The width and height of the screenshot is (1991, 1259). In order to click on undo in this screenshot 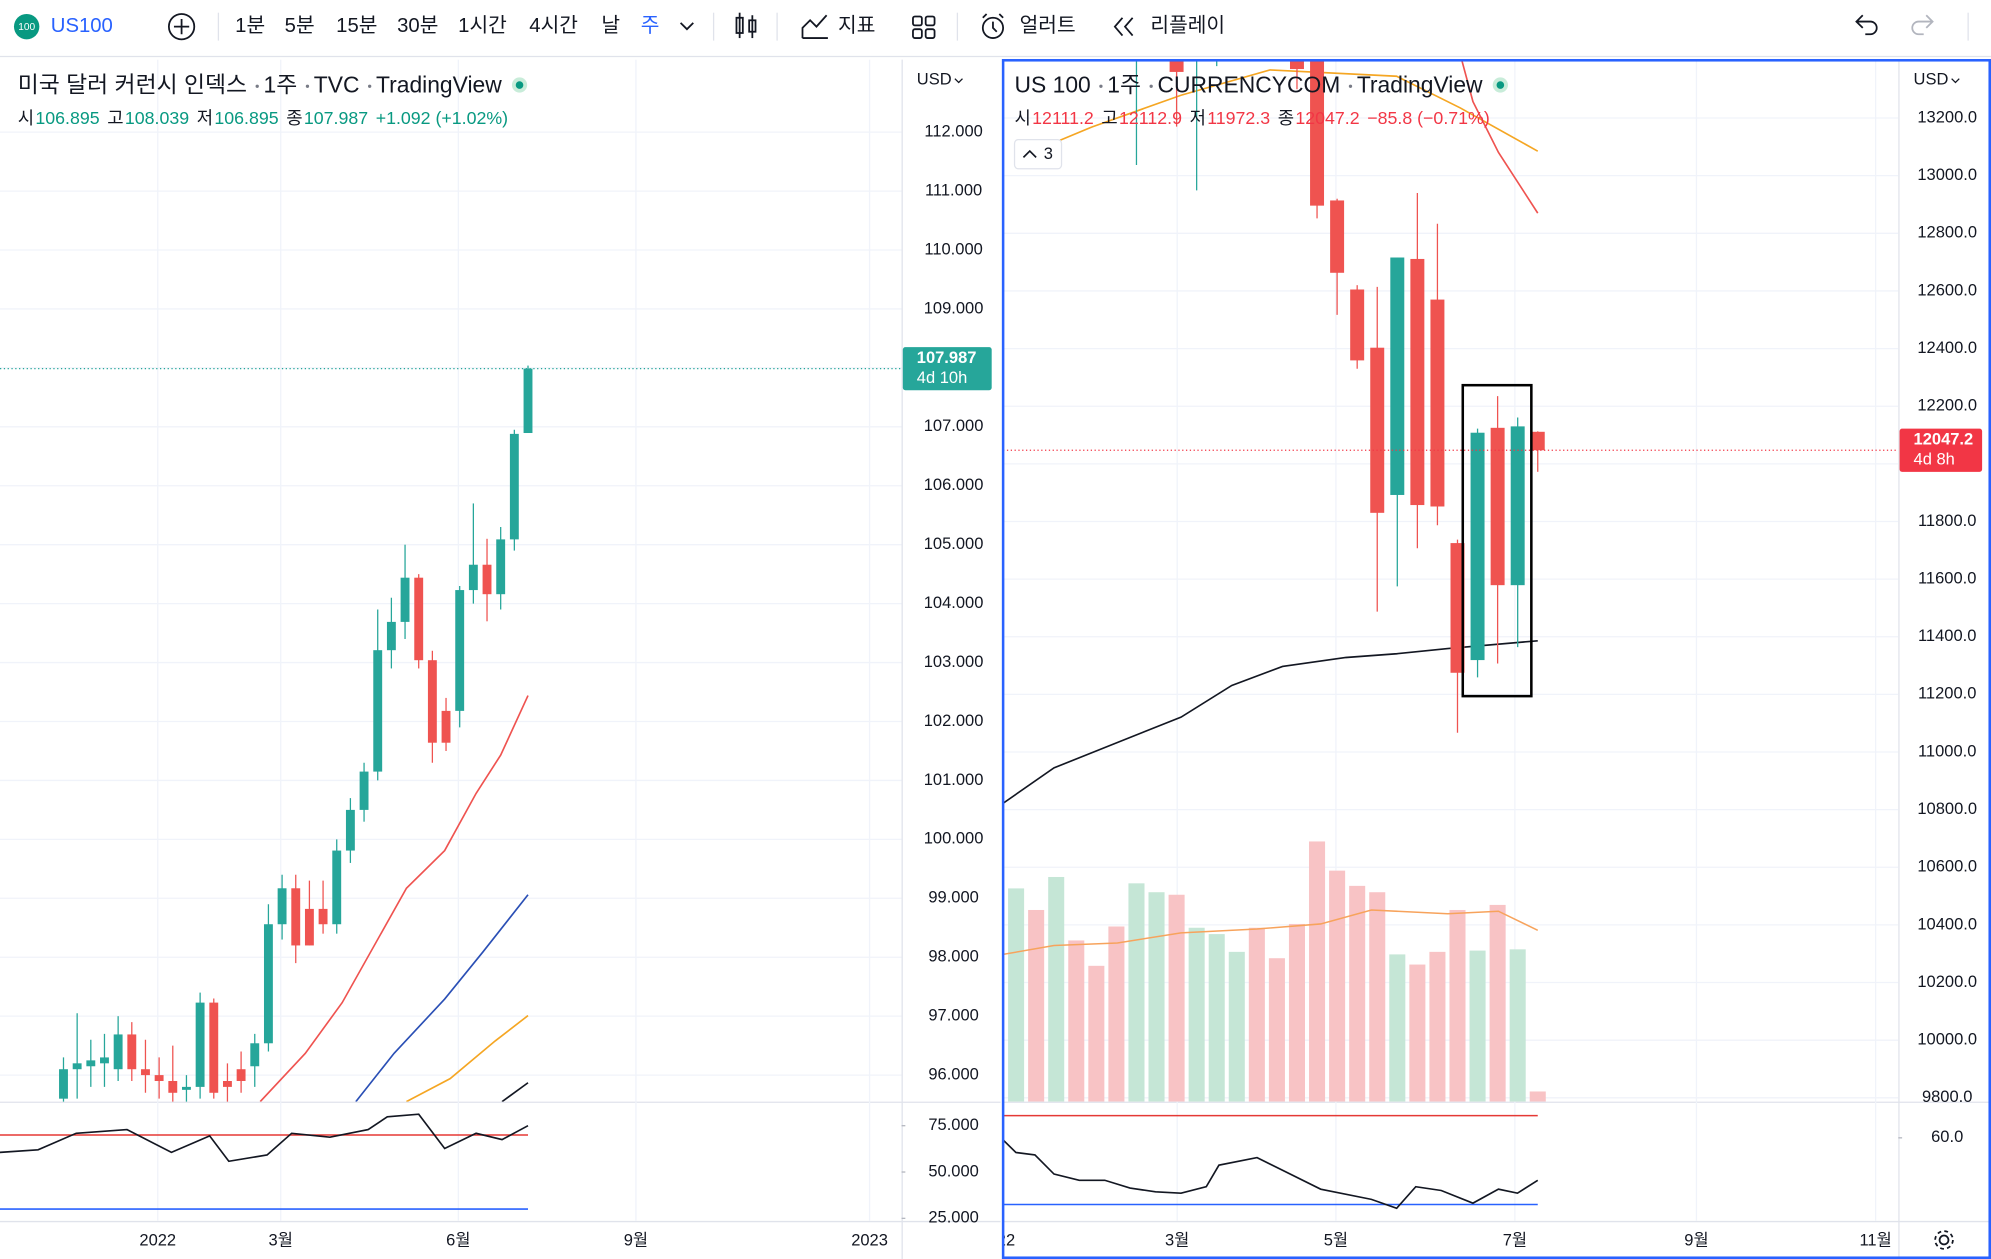, I will do `click(1866, 25)`.